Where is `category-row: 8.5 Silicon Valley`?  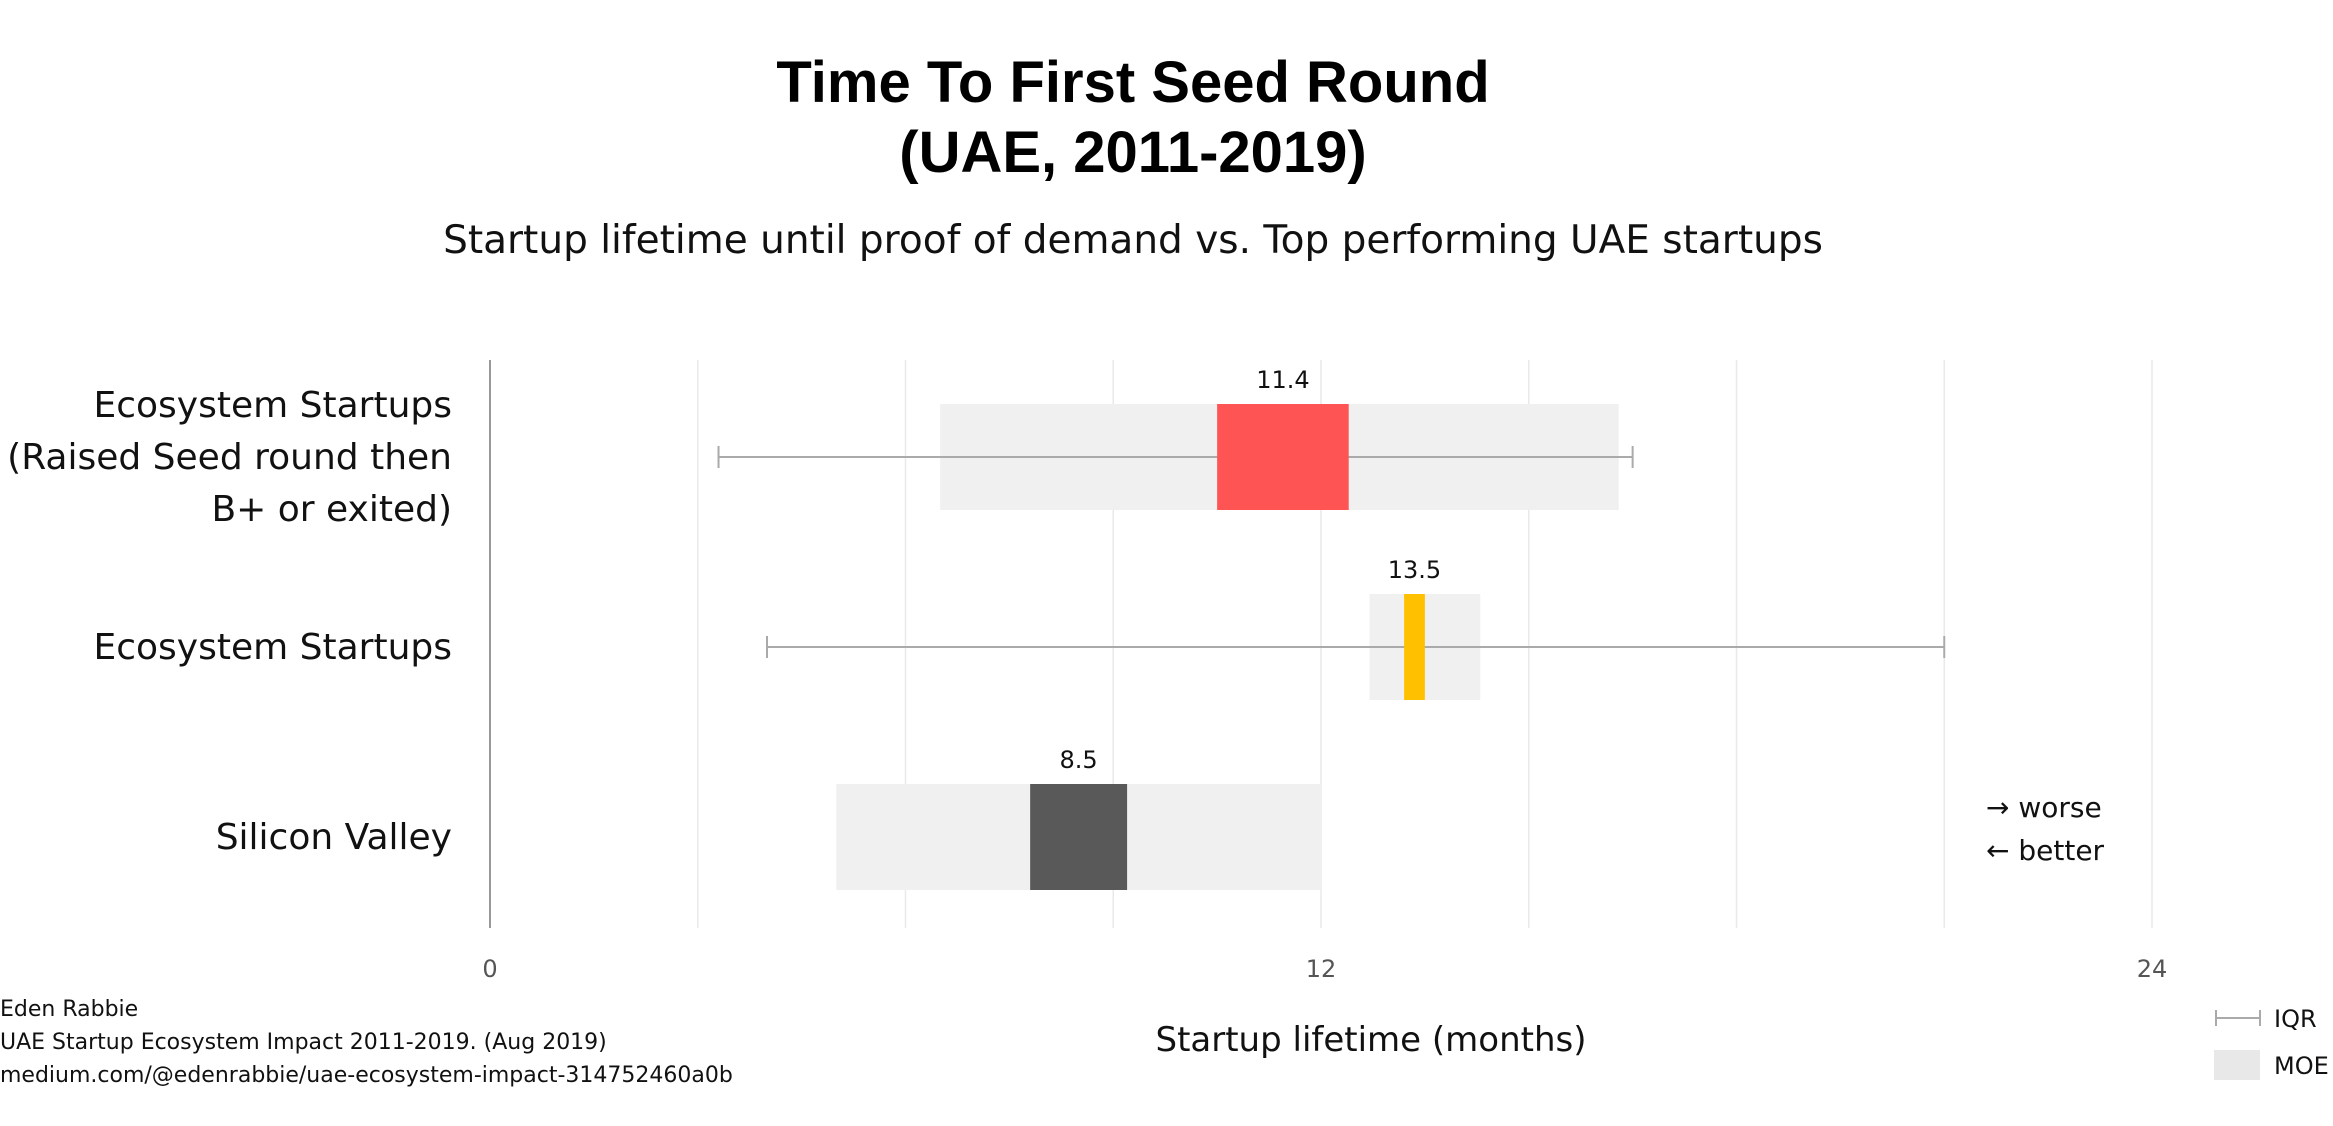 category-row: 8.5 Silicon Valley is located at coordinates (768, 818).